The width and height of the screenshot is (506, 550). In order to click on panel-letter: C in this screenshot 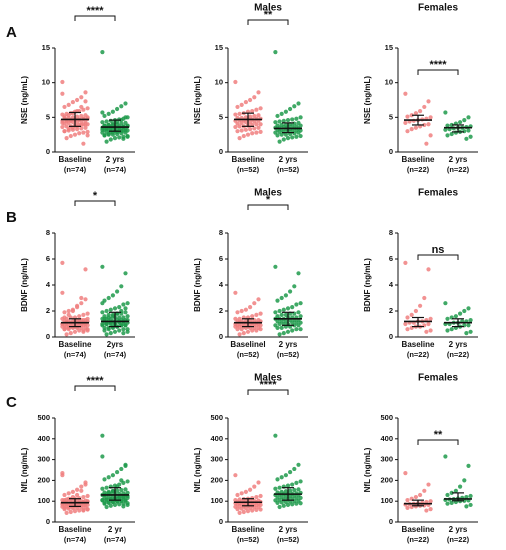, I will do `click(11, 402)`.